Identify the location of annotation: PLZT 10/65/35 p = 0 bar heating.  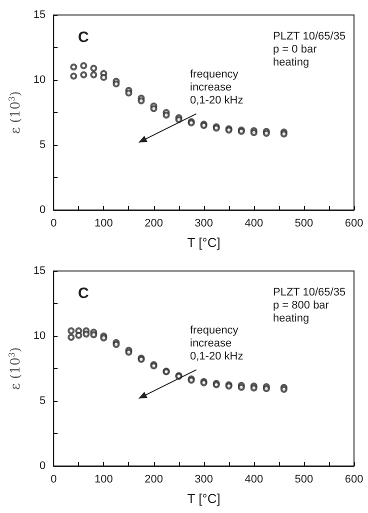
(309, 49).